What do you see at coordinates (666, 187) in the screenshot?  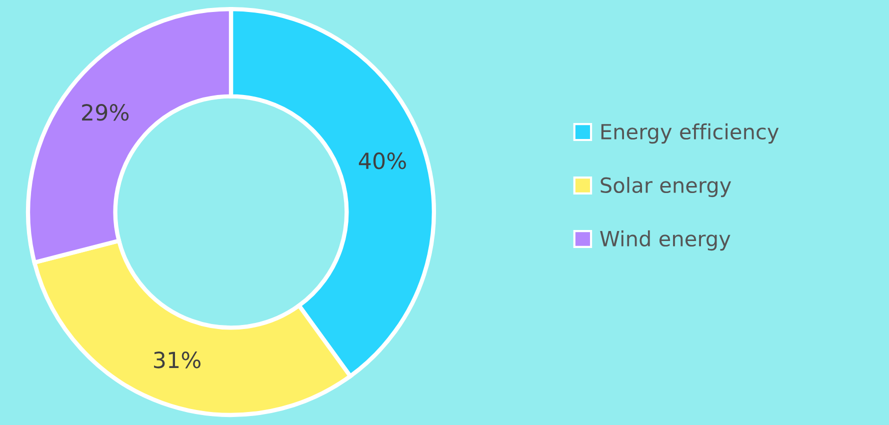 I see `legend-label: Solar energy` at bounding box center [666, 187].